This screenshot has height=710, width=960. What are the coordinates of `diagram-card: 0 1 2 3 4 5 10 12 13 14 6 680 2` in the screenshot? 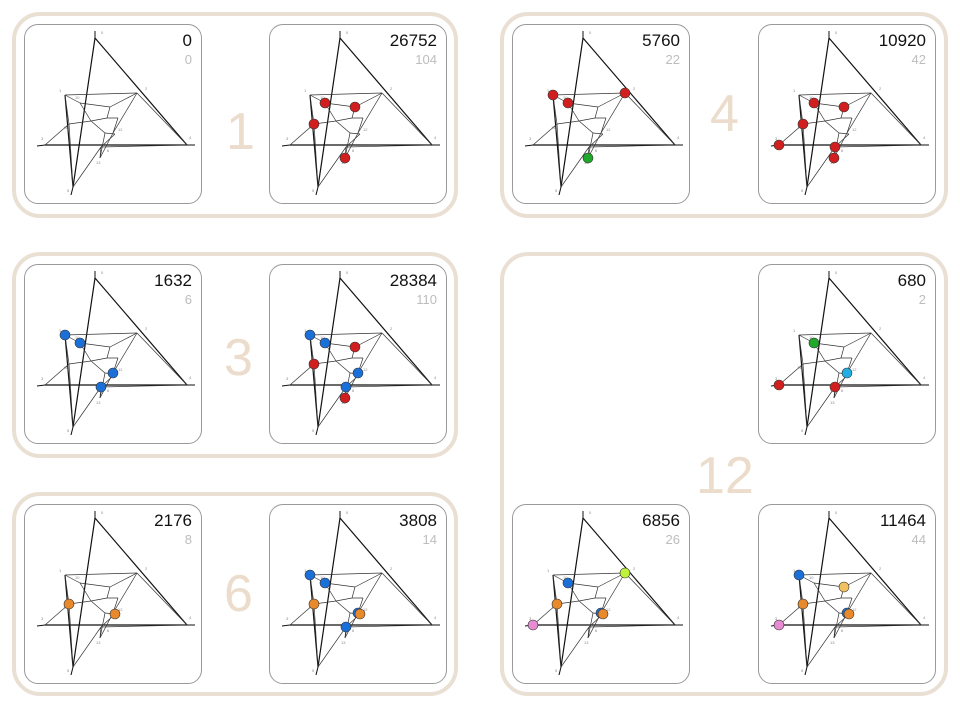 It's located at (847, 354).